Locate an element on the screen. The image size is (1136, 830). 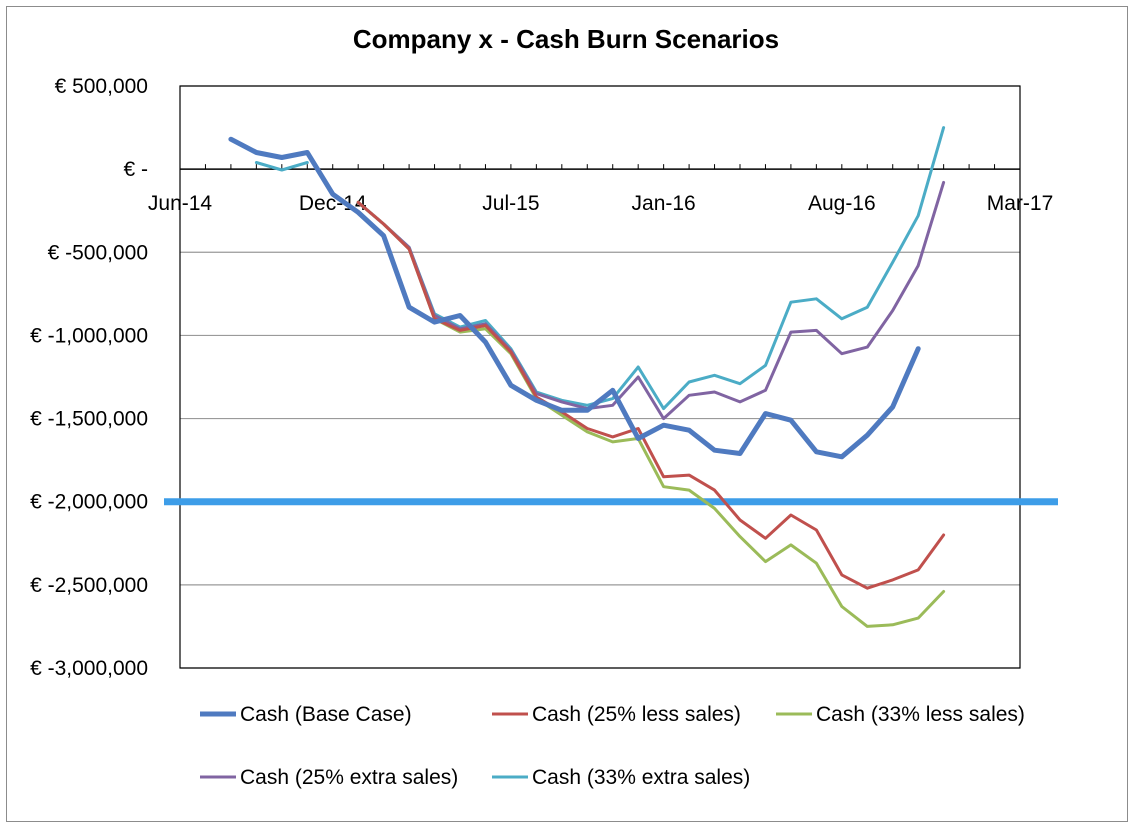
y-tick-label: € -500,000 is located at coordinates (98, 252).